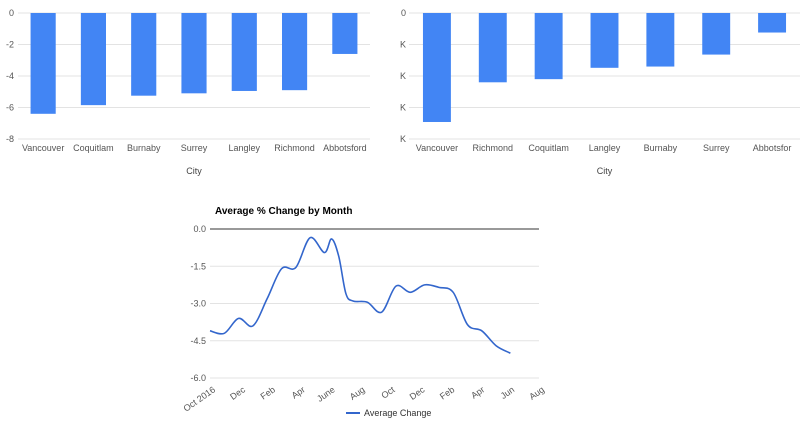  What do you see at coordinates (345, 148) in the screenshot?
I see `x-tick-label: Abbotsford` at bounding box center [345, 148].